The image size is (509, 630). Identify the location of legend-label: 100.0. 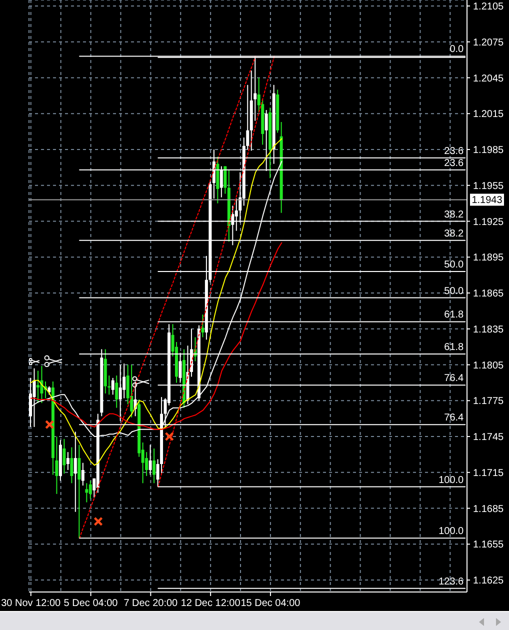
(451, 480).